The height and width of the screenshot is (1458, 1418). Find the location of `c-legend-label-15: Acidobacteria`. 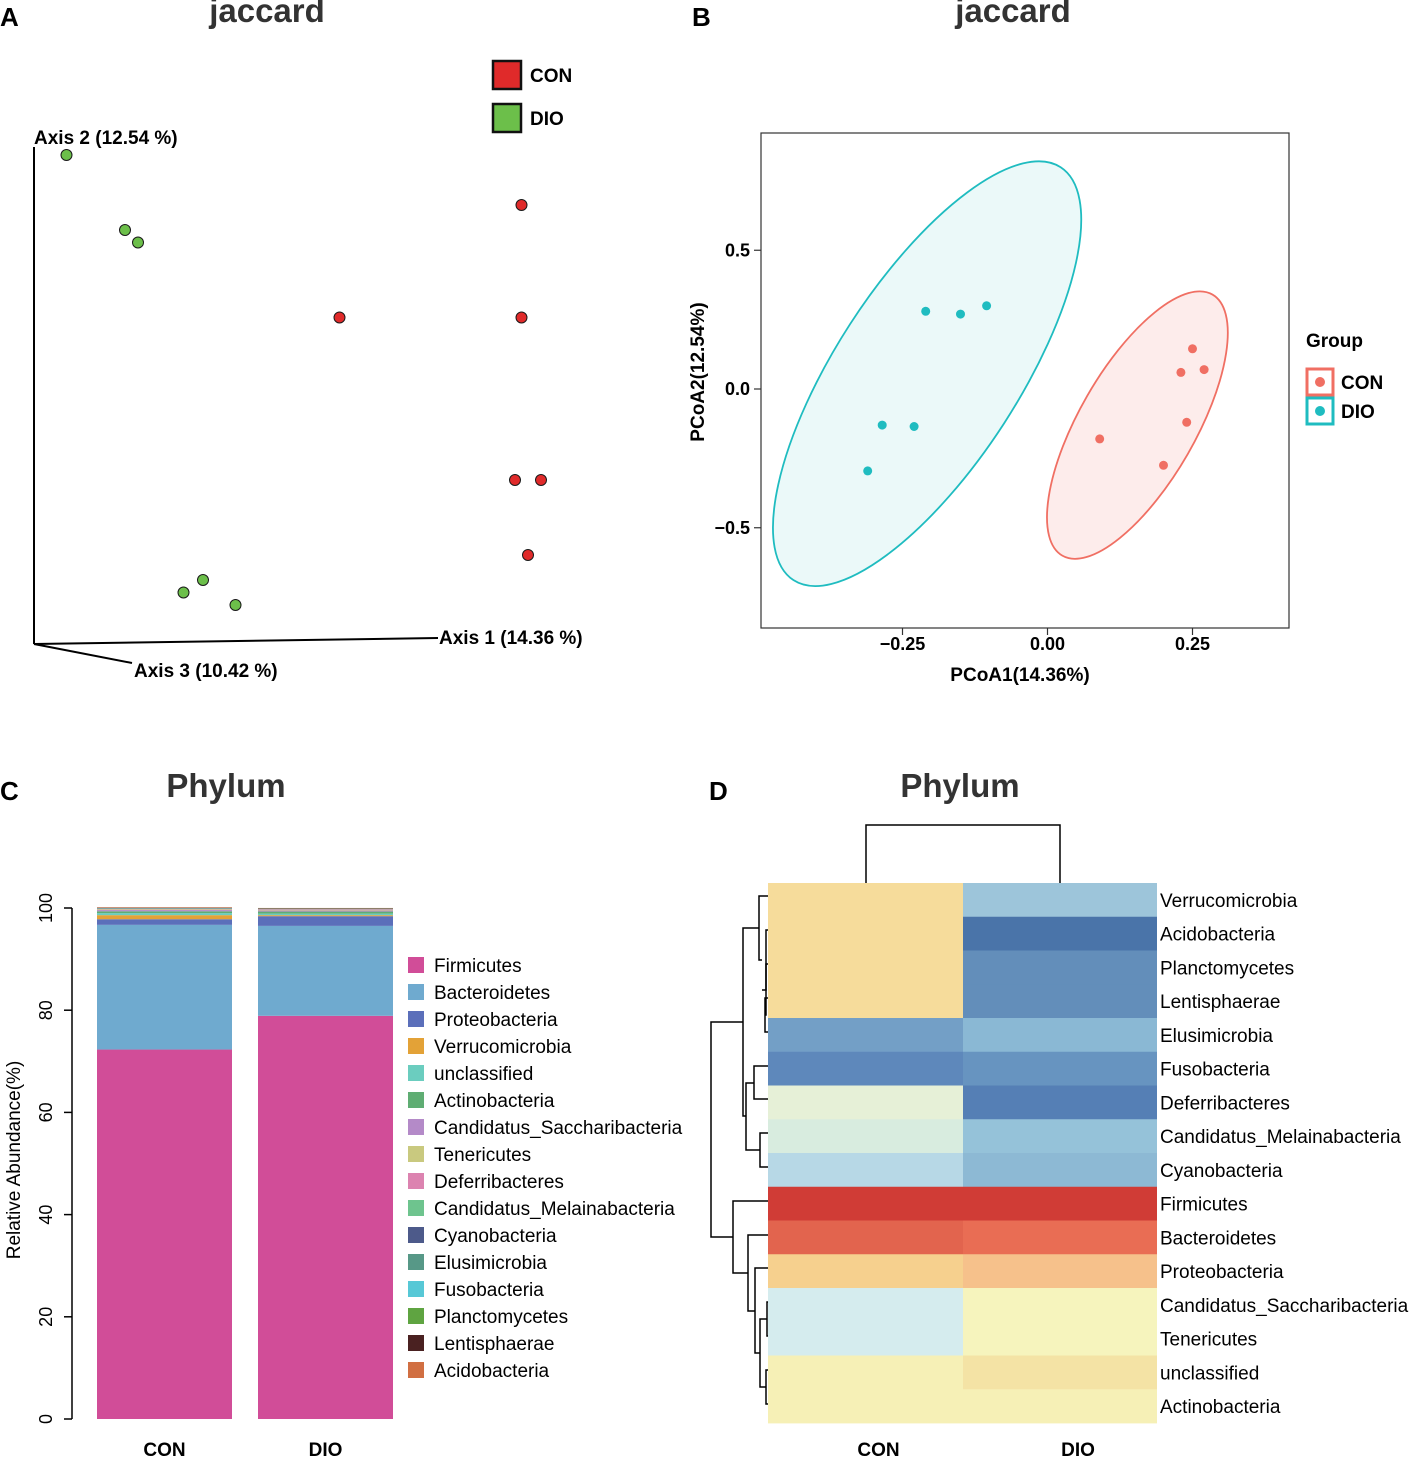

c-legend-label-15: Acidobacteria is located at coordinates (492, 1371).